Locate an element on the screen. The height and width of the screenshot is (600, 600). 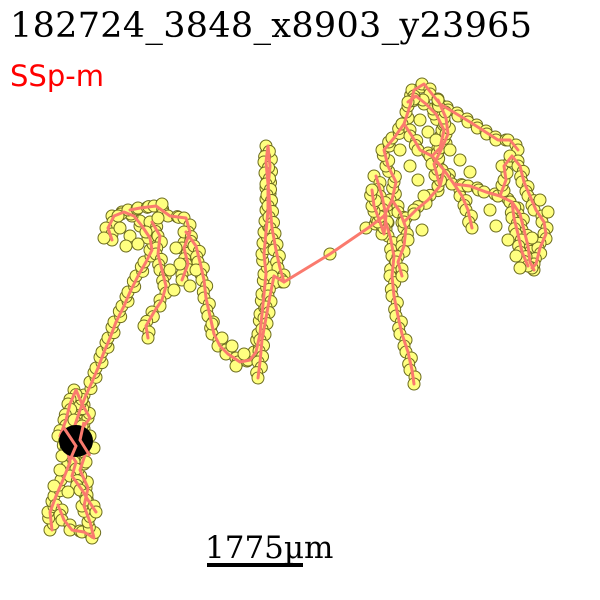
scale-bar-label: 1775µm is located at coordinates (269, 548).